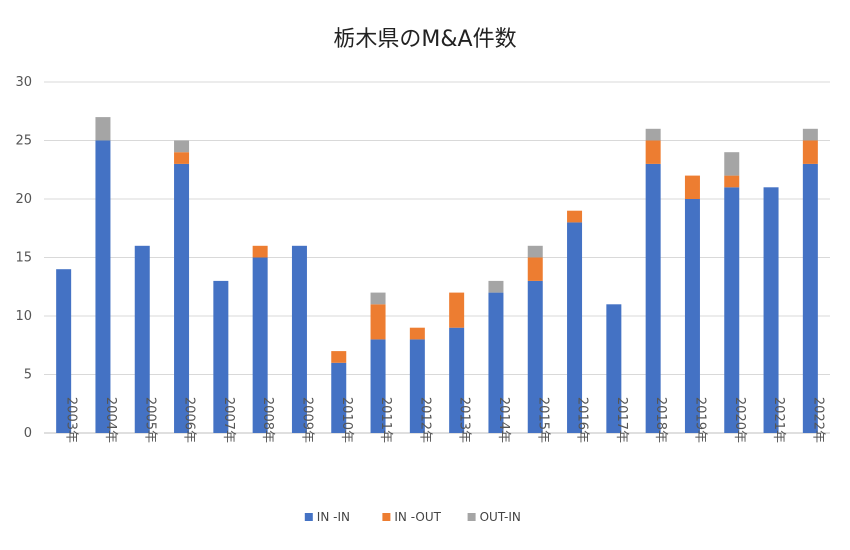 The height and width of the screenshot is (550, 850). What do you see at coordinates (732, 164) in the screenshot?
I see `bar-out-in-2020年` at bounding box center [732, 164].